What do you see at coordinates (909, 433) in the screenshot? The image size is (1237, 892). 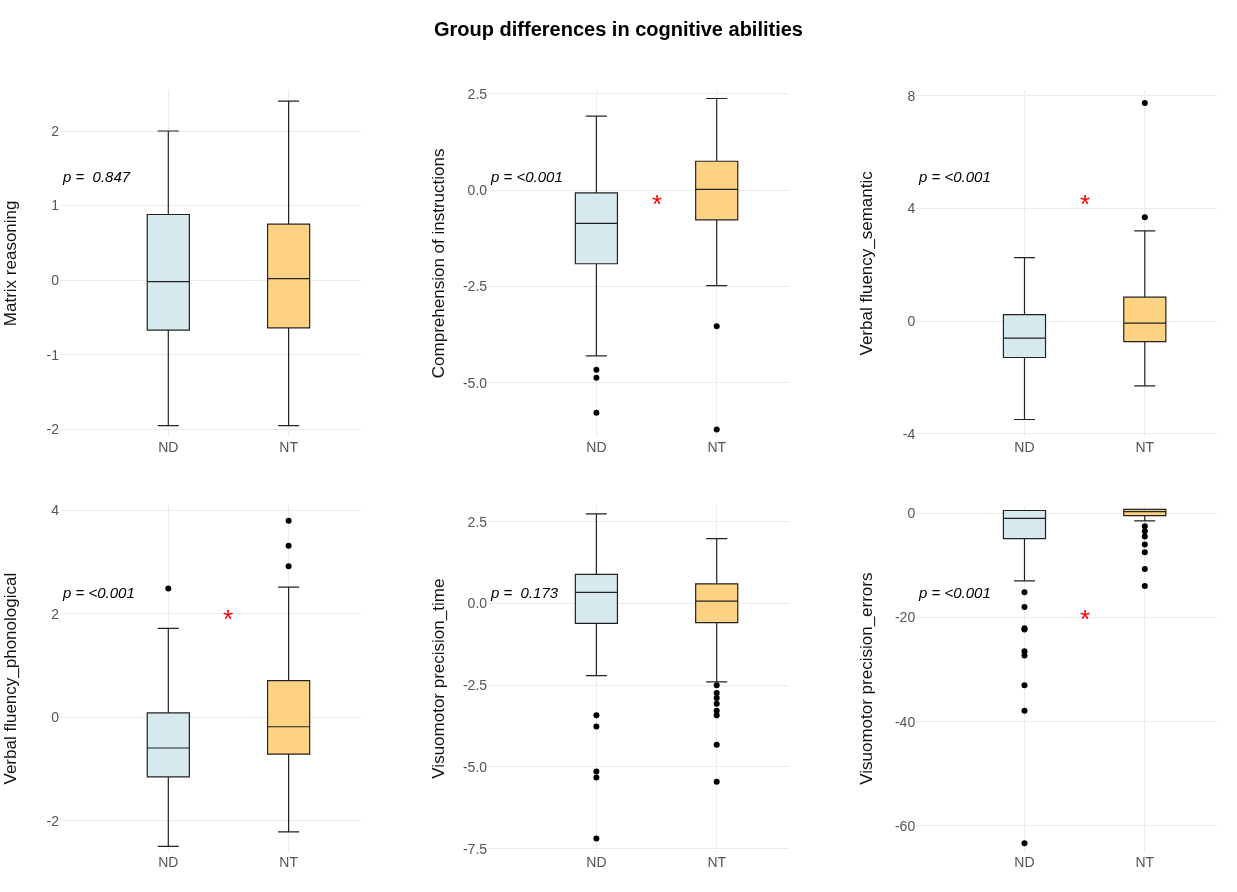 I see `y-tick-label: -4` at bounding box center [909, 433].